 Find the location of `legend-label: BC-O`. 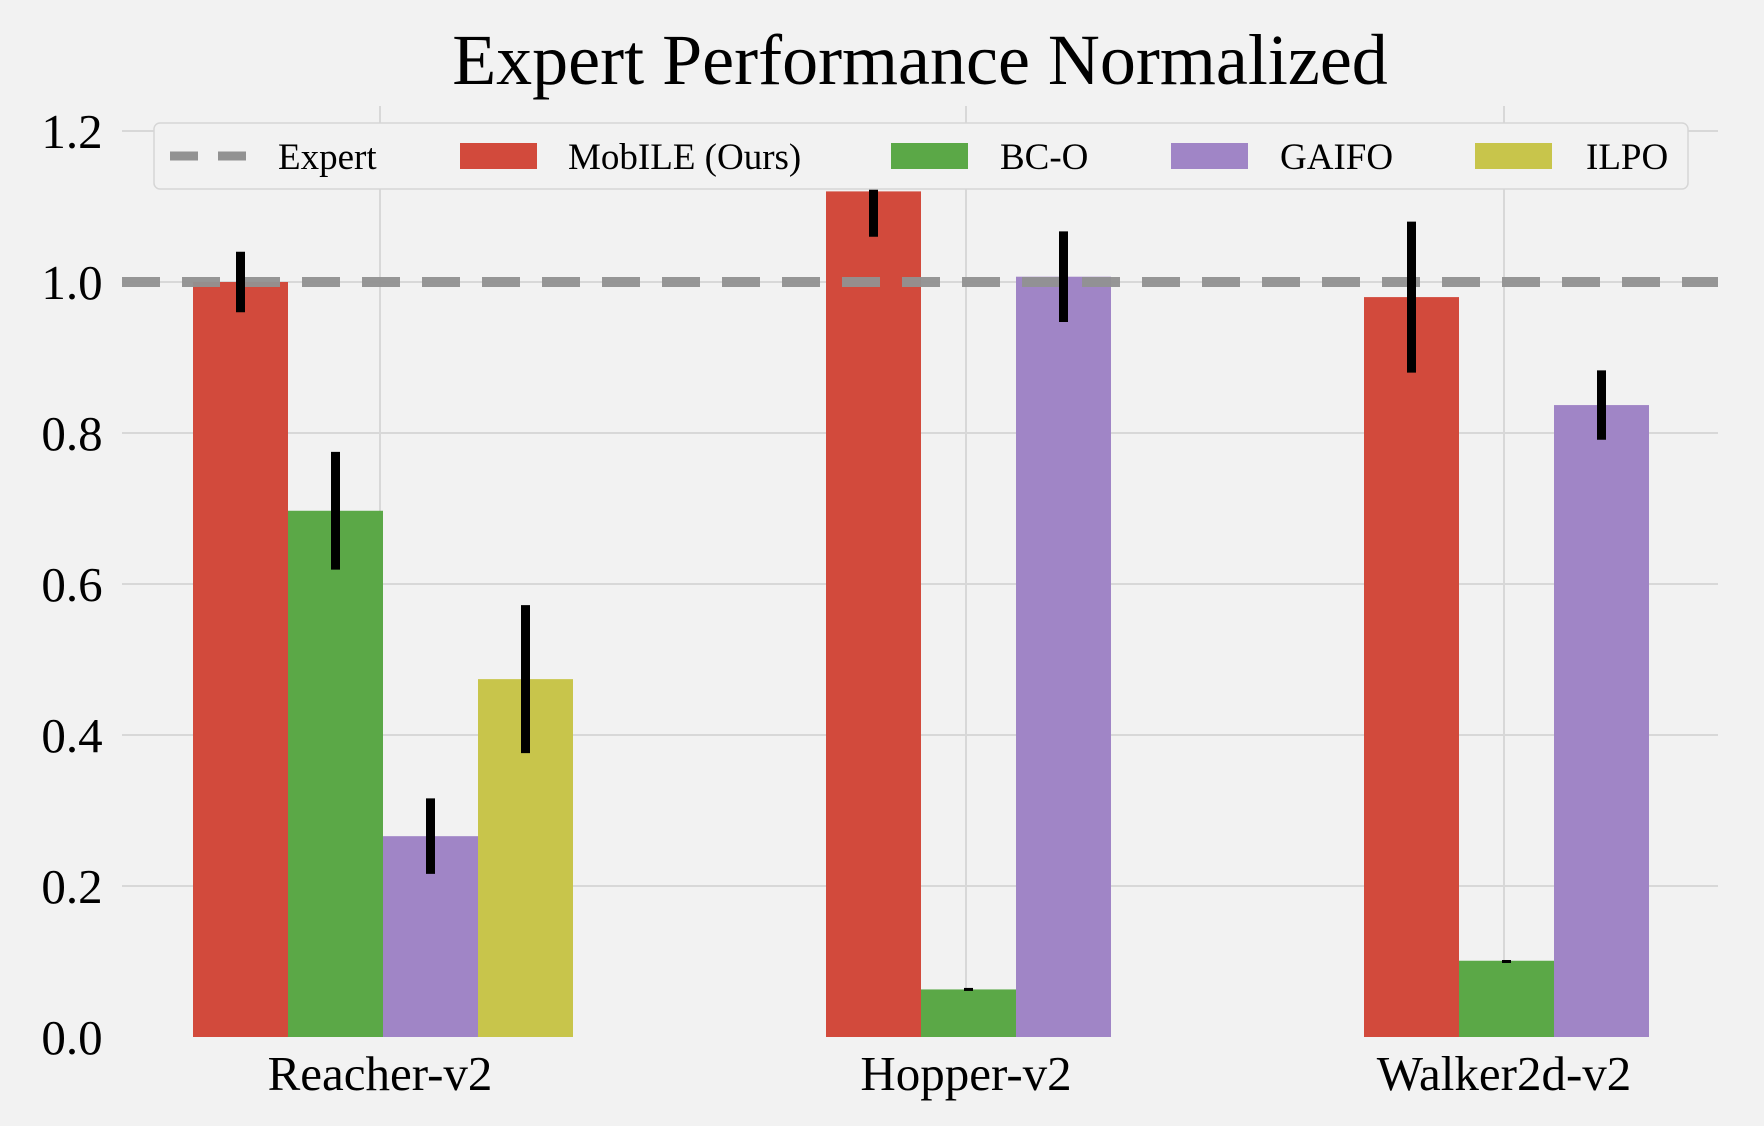

legend-label: BC-O is located at coordinates (1044, 157).